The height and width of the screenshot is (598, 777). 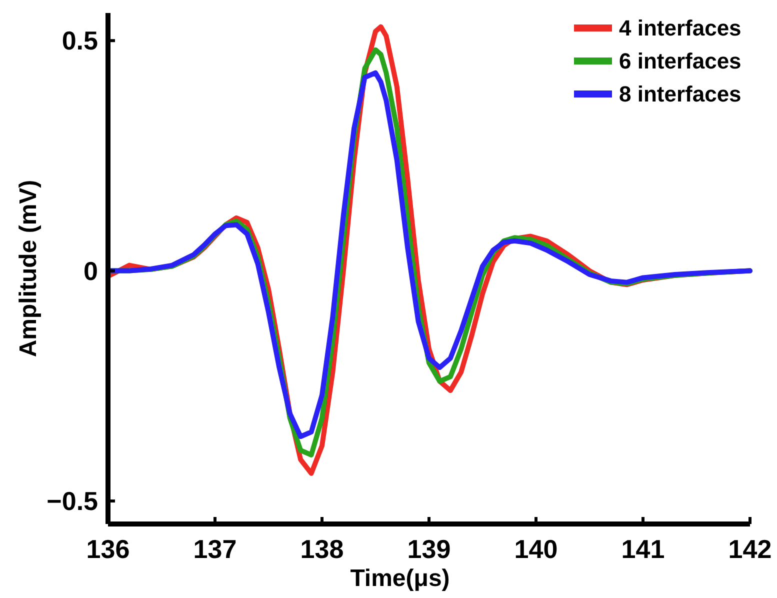 I want to click on legend-label: 4 interfaces, so click(x=680, y=28).